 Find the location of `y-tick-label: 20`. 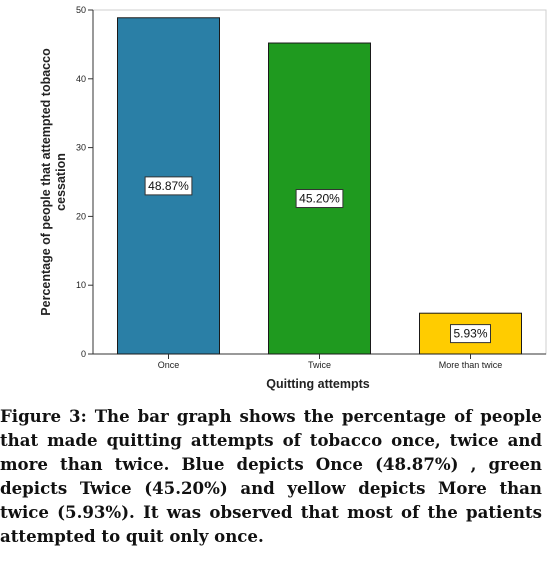

y-tick-label: 20 is located at coordinates (81, 216).